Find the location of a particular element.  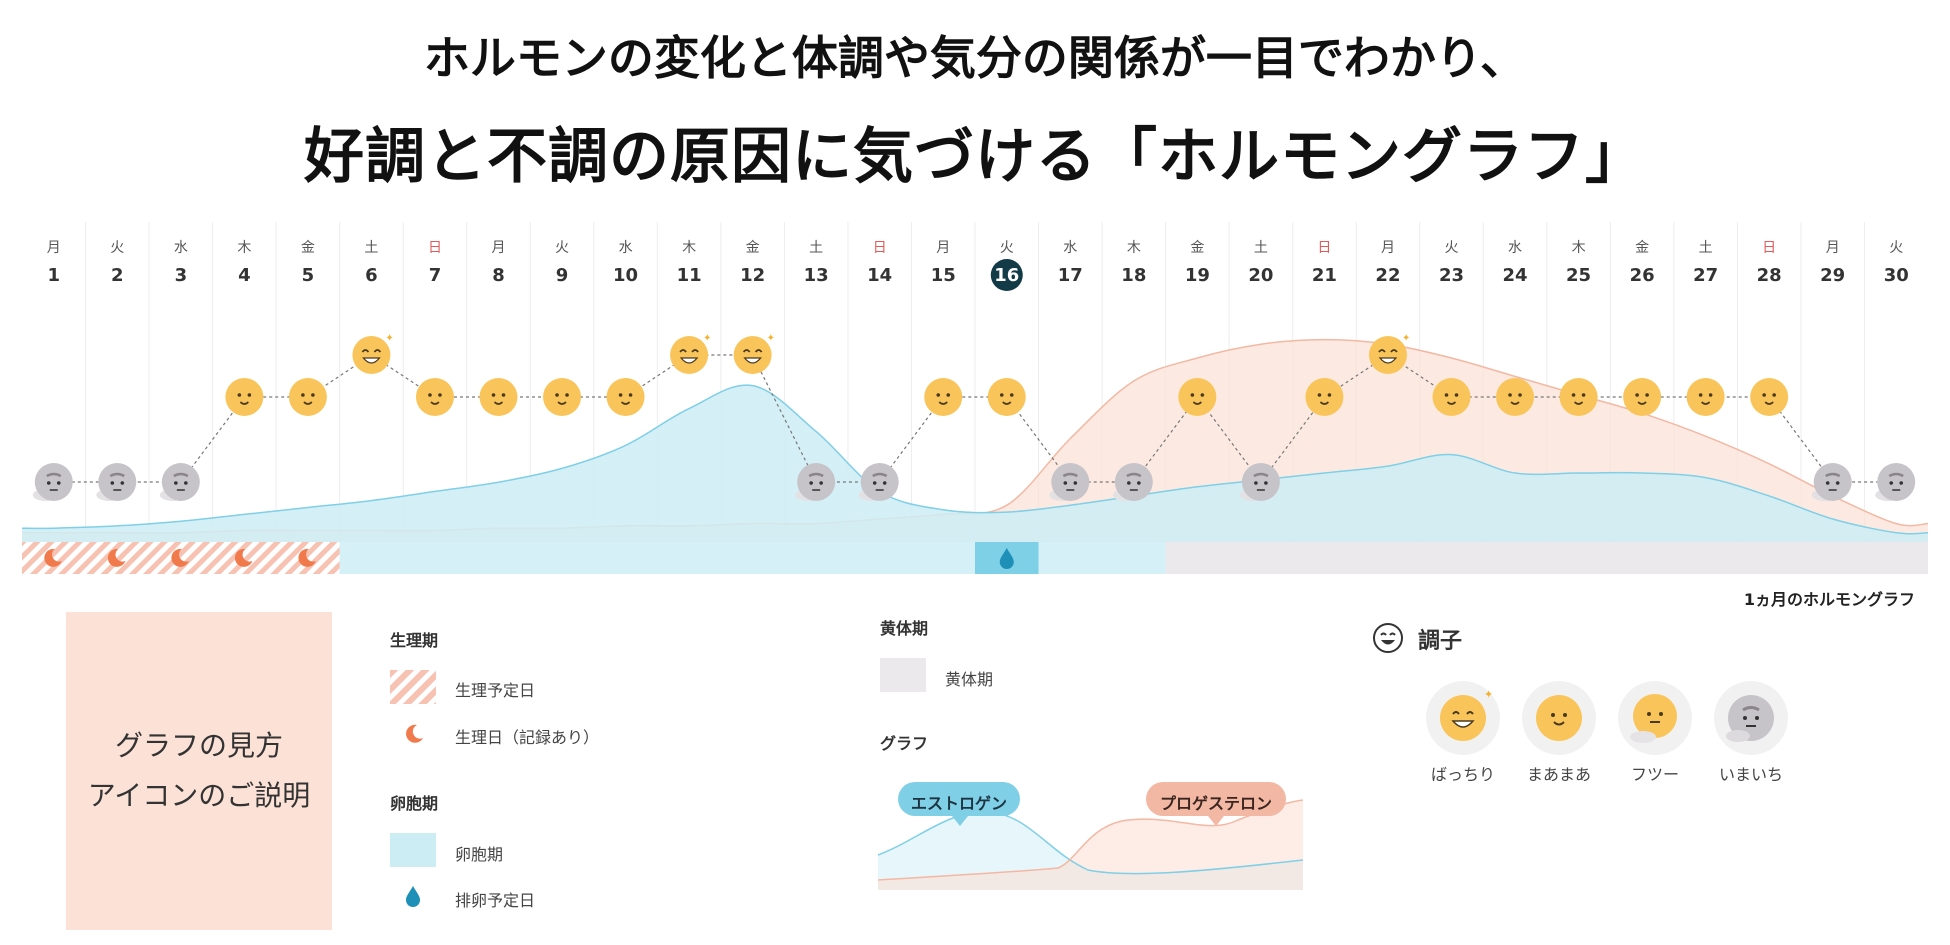

day-number-label: 28 is located at coordinates (1769, 275).